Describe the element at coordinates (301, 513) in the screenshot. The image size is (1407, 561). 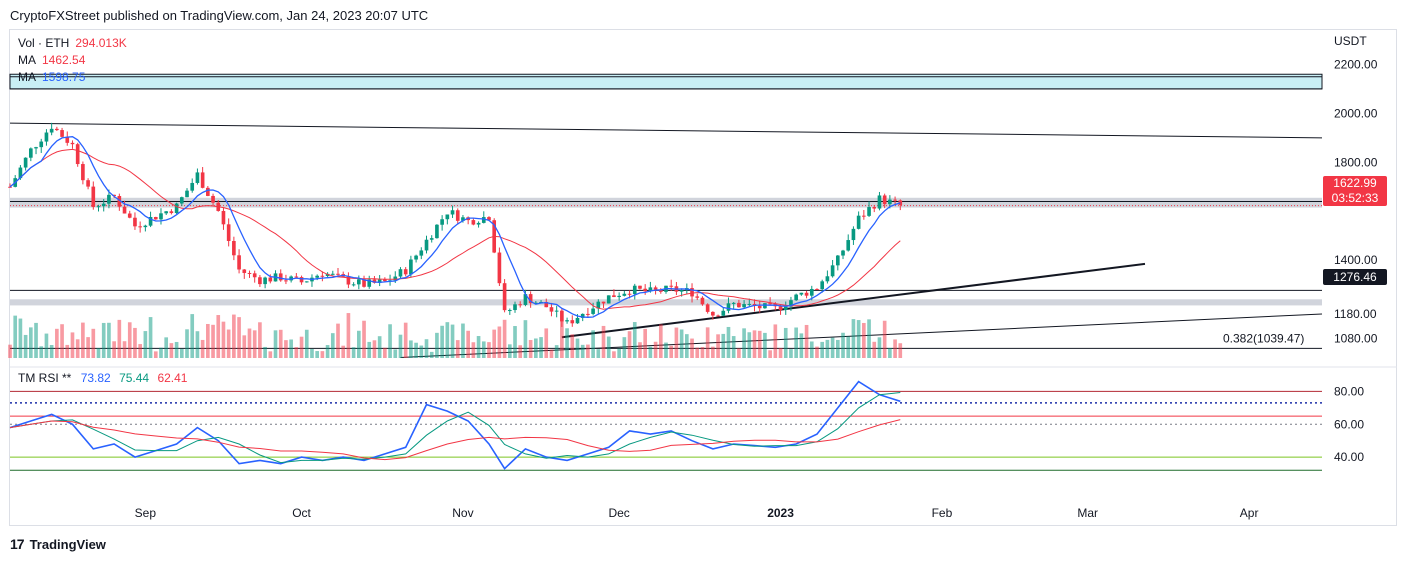
I see `time-axis-tick: Oct` at that location.